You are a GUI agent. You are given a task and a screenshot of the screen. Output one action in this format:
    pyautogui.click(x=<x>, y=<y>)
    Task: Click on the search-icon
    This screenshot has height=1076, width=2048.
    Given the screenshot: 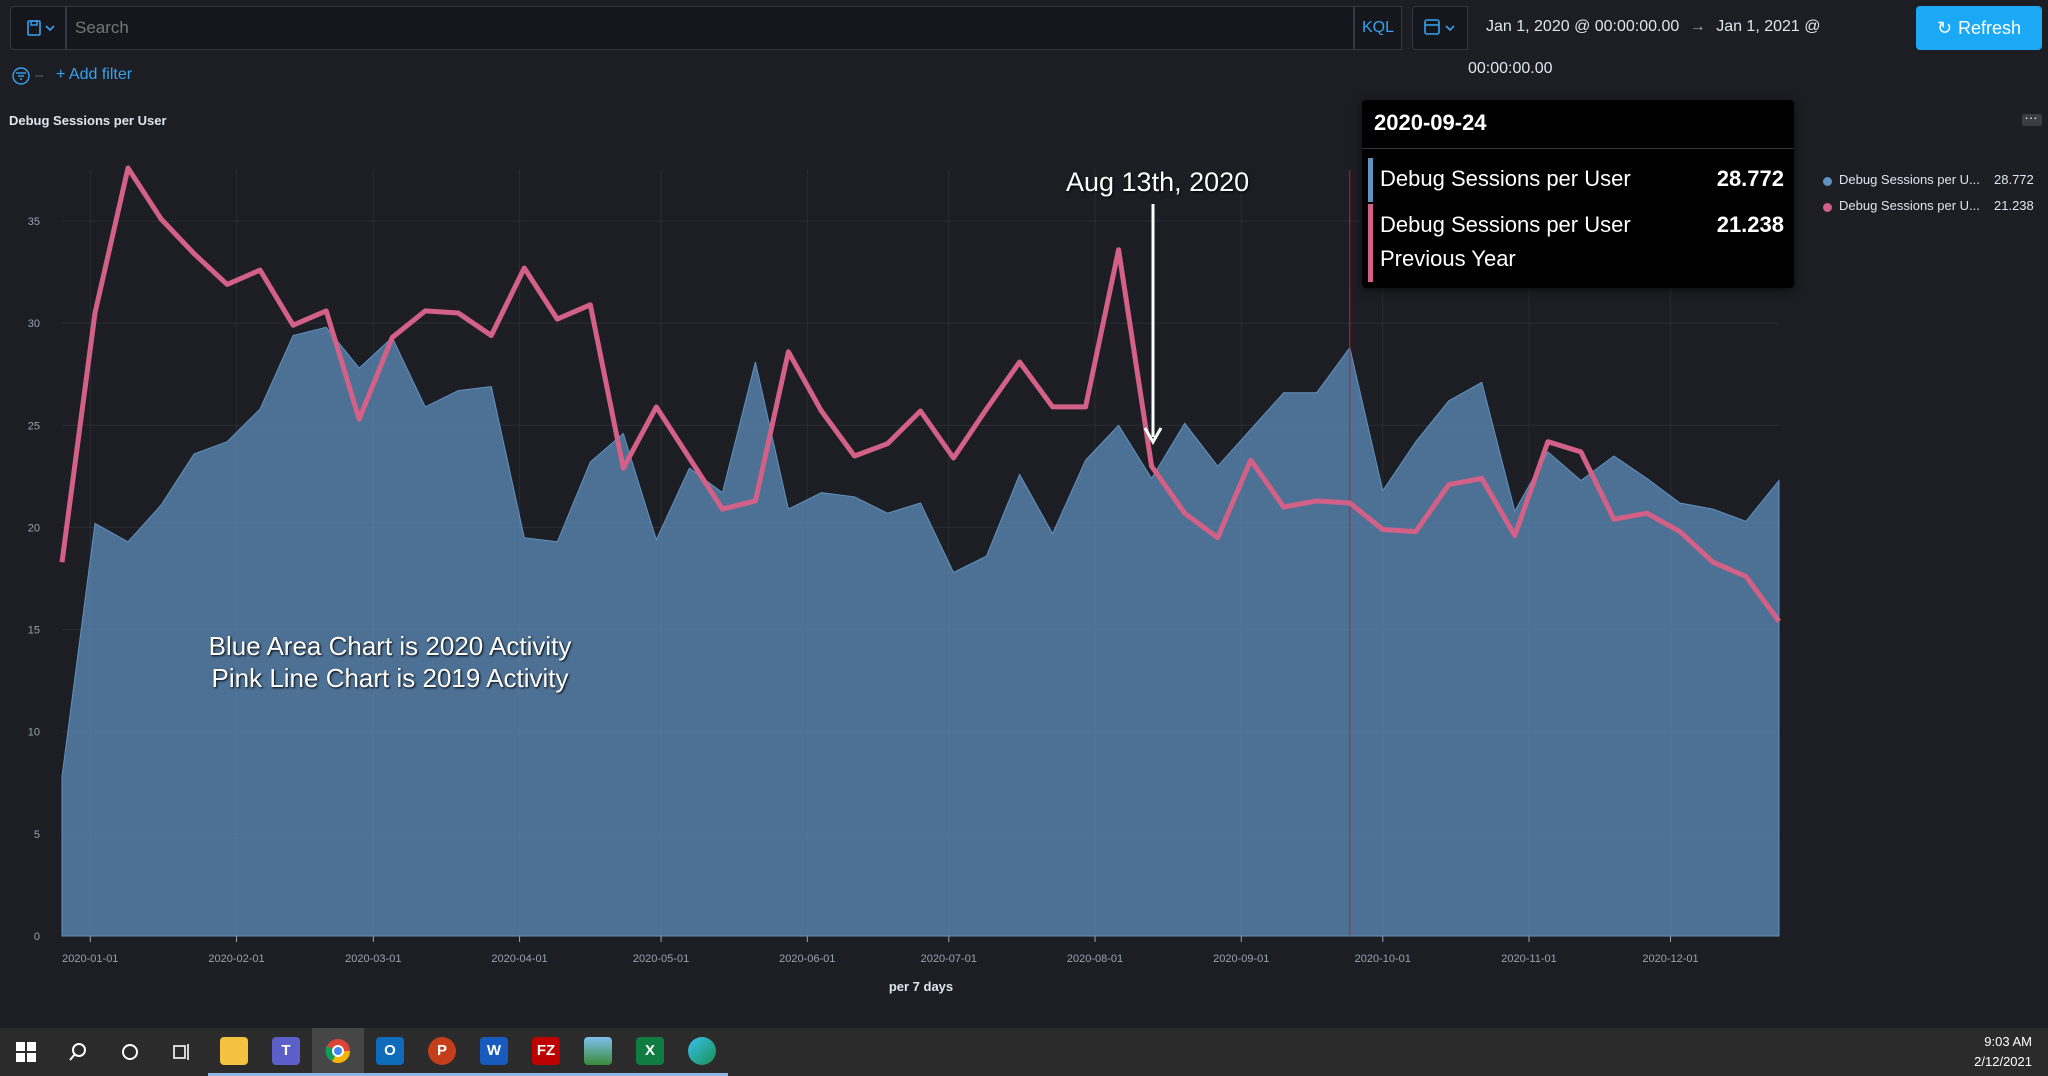 What is the action you would take?
    pyautogui.click(x=77, y=1052)
    